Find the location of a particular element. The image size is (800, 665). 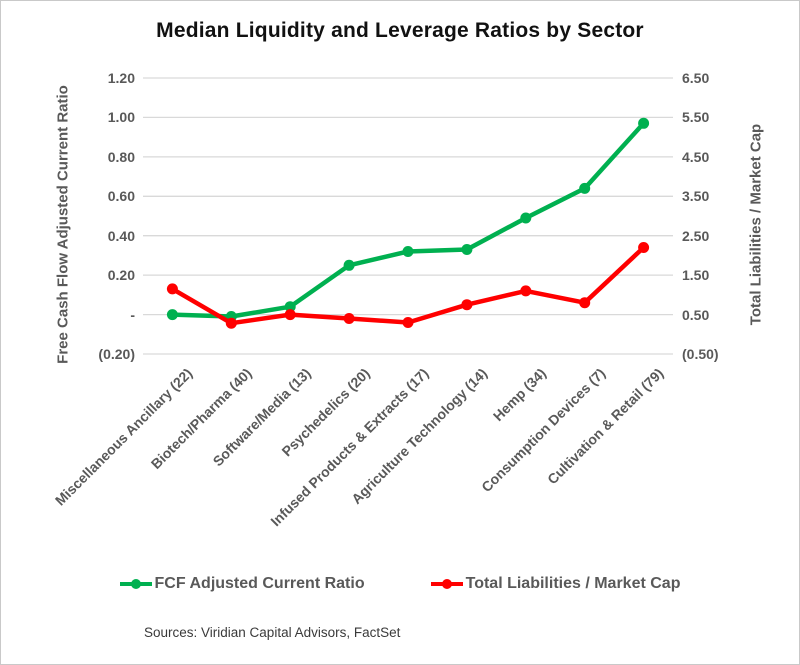

right-axis-tick: 0.50 is located at coordinates (696, 314).